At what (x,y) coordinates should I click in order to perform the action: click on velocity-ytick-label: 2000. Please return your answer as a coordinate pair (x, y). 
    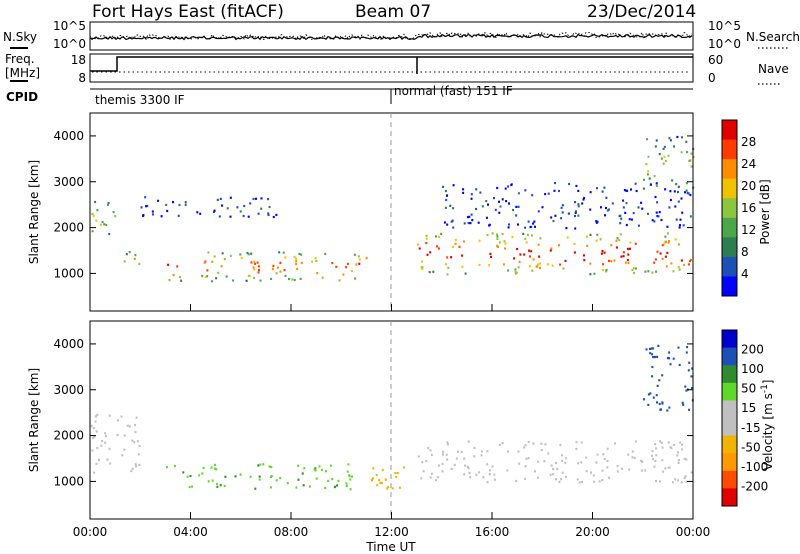
    Looking at the image, I should click on (68, 436).